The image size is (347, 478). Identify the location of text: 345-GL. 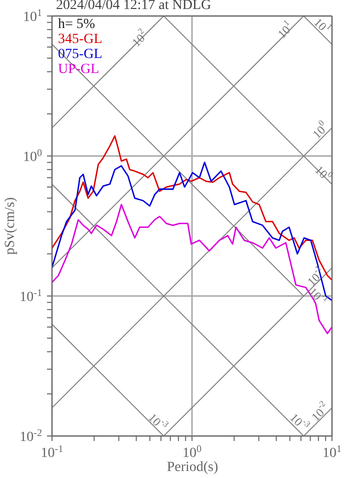
(80, 39).